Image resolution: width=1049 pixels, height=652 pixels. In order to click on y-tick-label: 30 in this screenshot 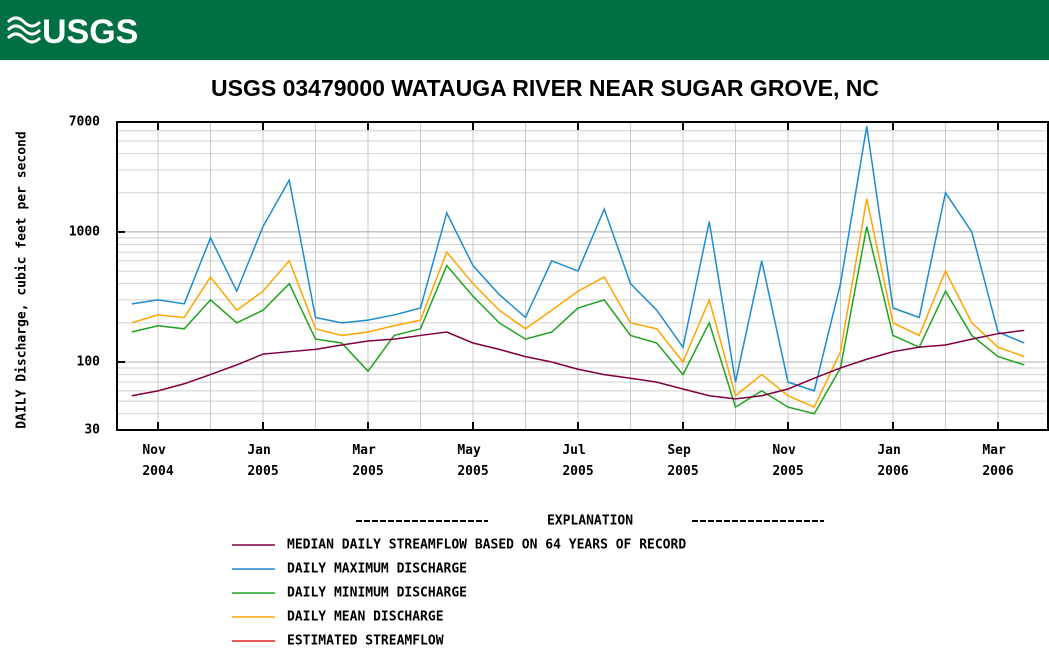, I will do `click(92, 430)`.